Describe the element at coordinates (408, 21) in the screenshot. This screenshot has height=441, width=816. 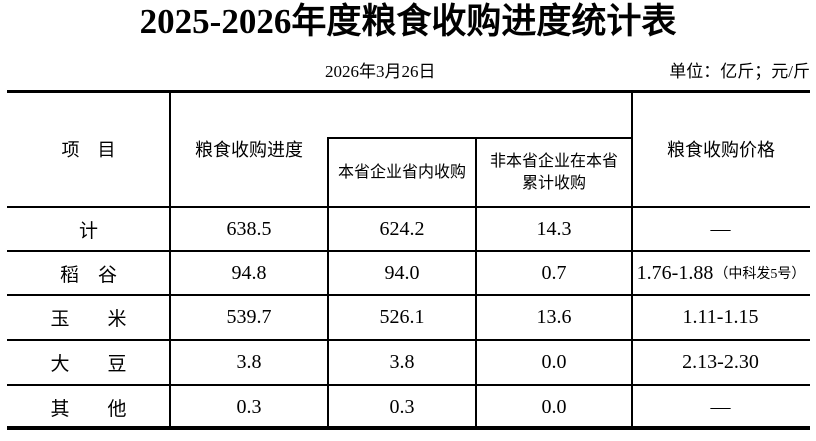
I see `page-title: 2025-2026年度粮食收购进度统计表` at that location.